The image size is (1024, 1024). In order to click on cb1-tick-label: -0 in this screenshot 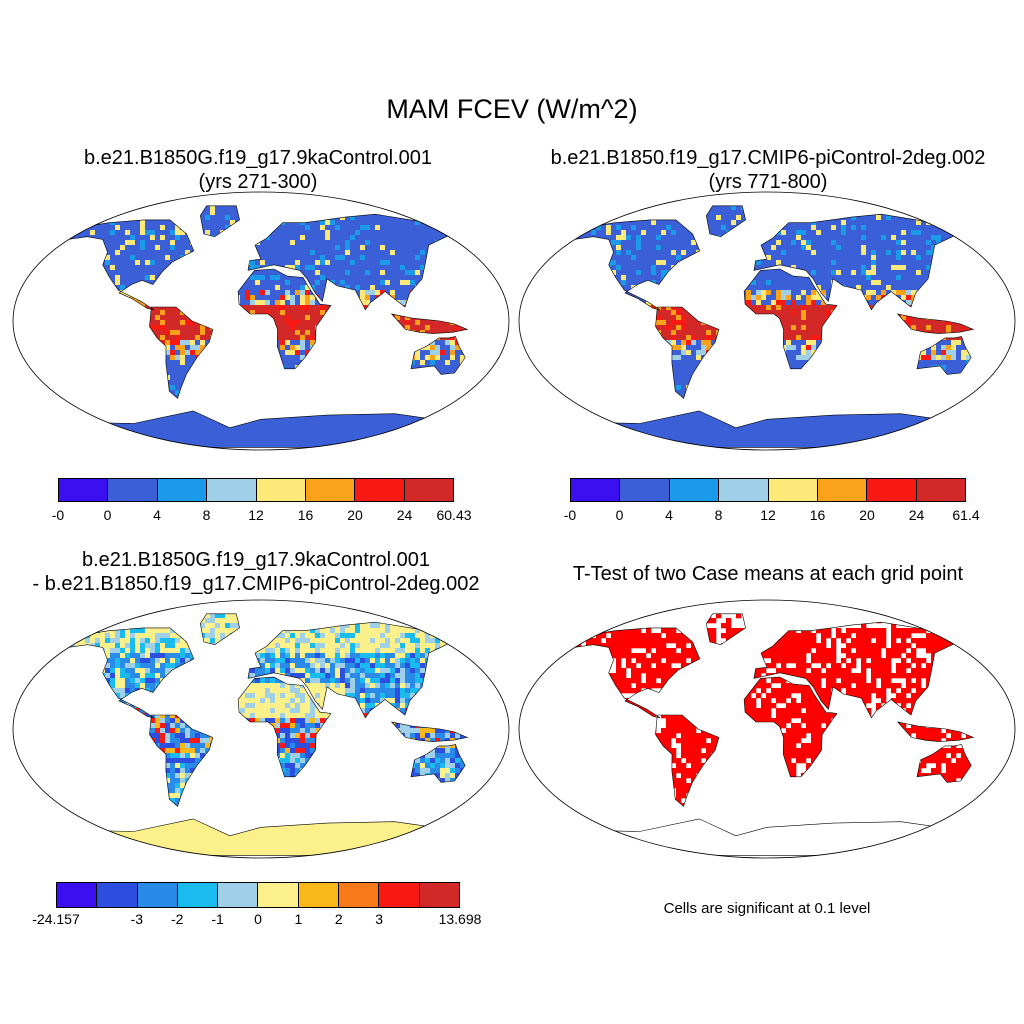, I will do `click(58, 515)`.